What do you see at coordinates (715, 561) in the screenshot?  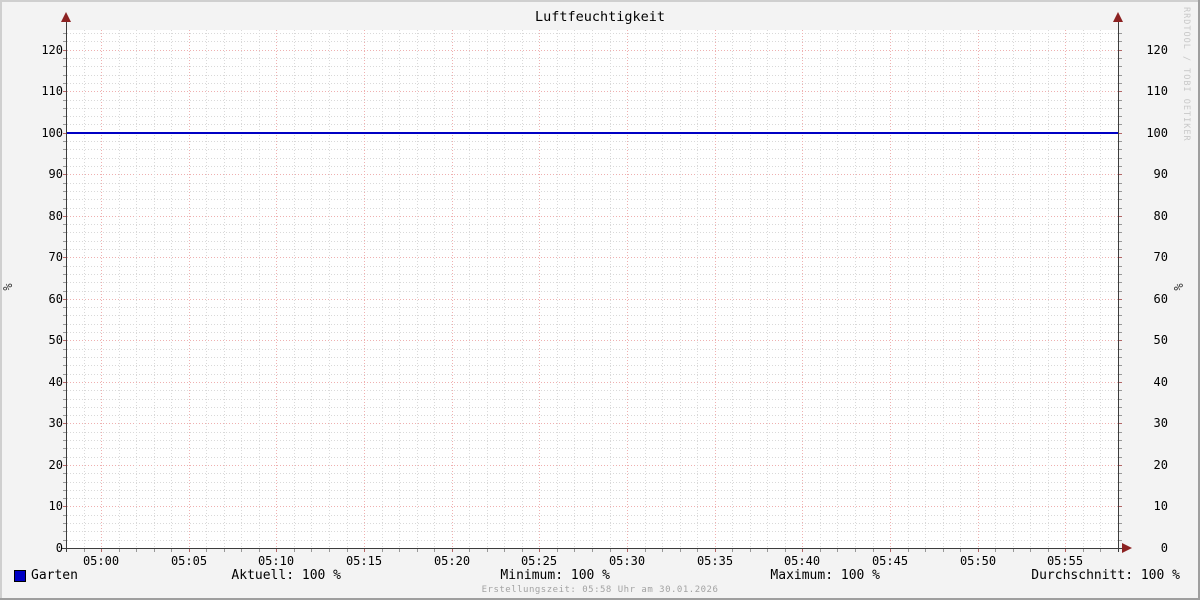 I see `x-tick-label: 05:35` at bounding box center [715, 561].